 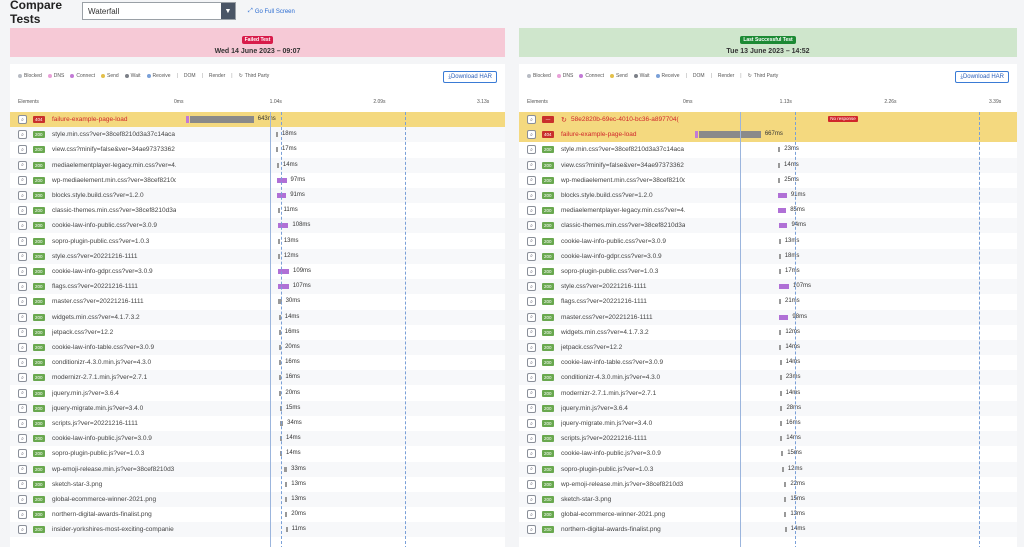 What do you see at coordinates (768, 317) in the screenshot?
I see `table-row: ⌕ 200 master.css?ver=20221216-1111 98ms` at bounding box center [768, 317].